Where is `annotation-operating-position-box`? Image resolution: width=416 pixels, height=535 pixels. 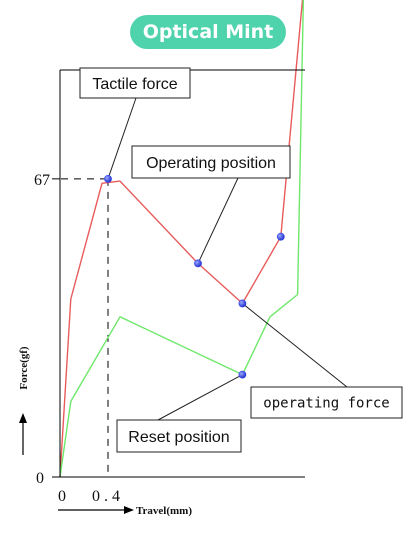 annotation-operating-position-box is located at coordinates (211, 162).